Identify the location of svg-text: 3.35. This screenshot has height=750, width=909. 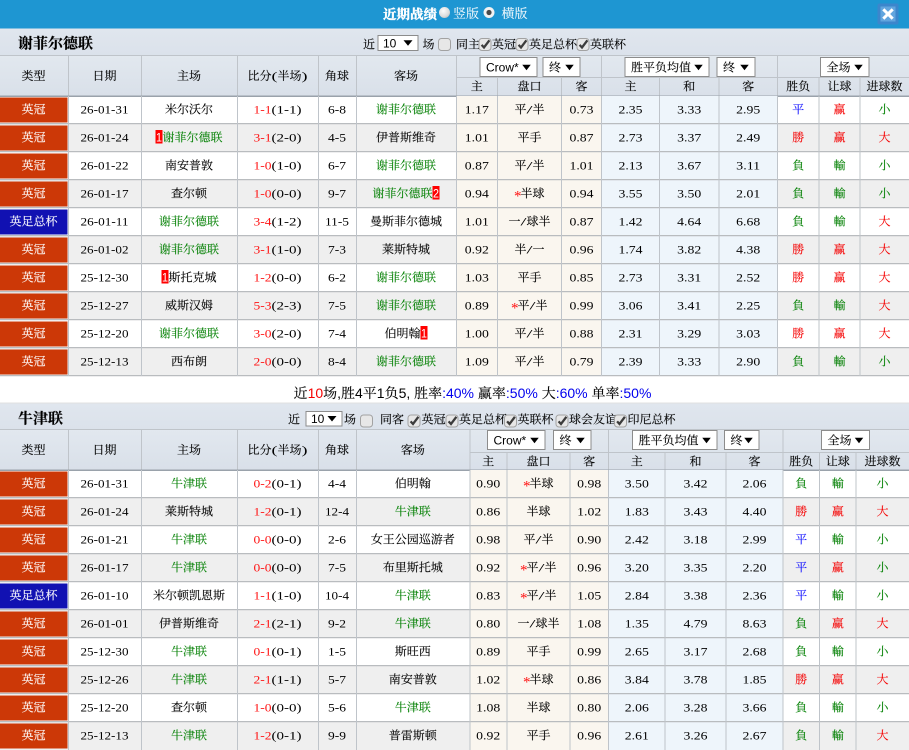
(696, 568).